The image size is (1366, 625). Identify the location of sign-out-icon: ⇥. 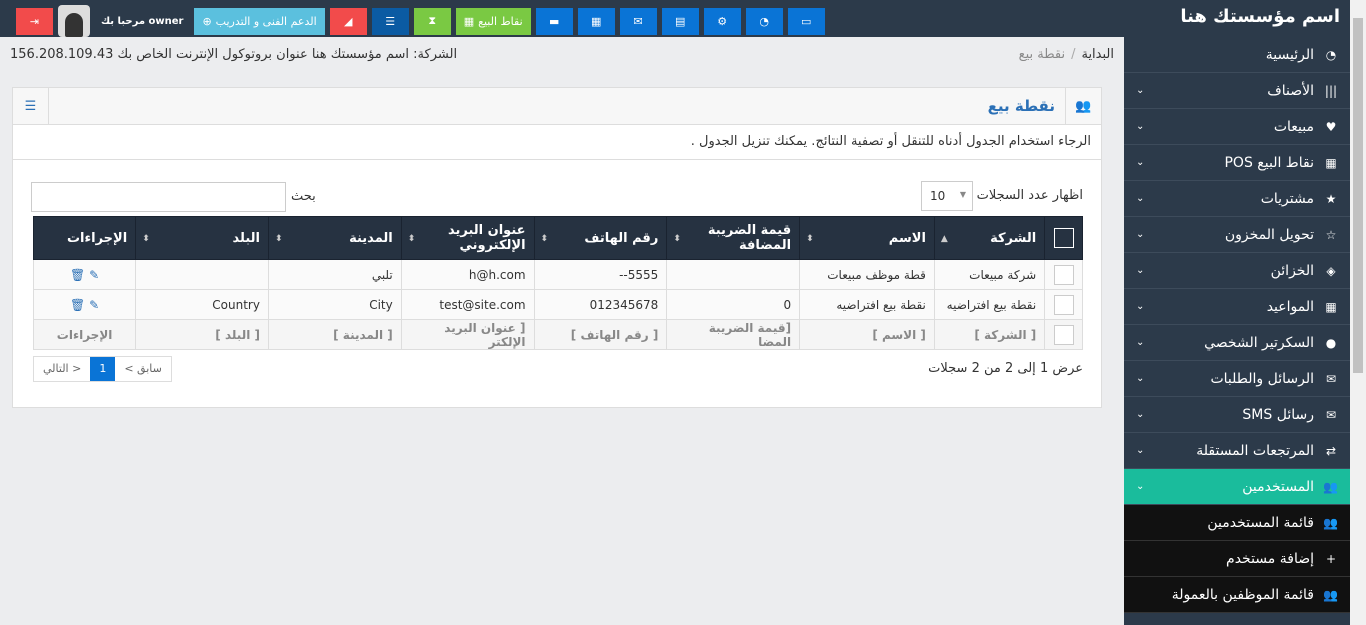
(34, 21).